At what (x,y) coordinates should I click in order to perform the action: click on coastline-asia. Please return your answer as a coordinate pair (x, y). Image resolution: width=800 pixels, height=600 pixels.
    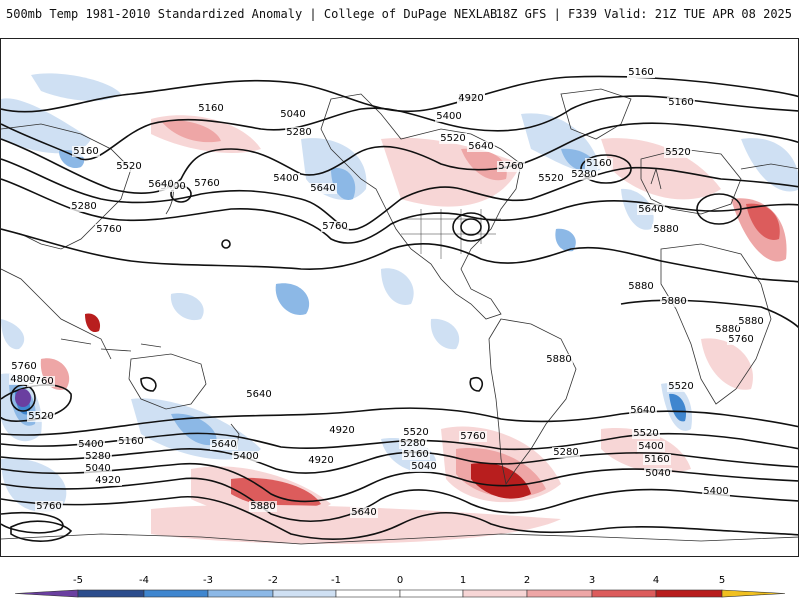
    Looking at the image, I should click on (66, 186).